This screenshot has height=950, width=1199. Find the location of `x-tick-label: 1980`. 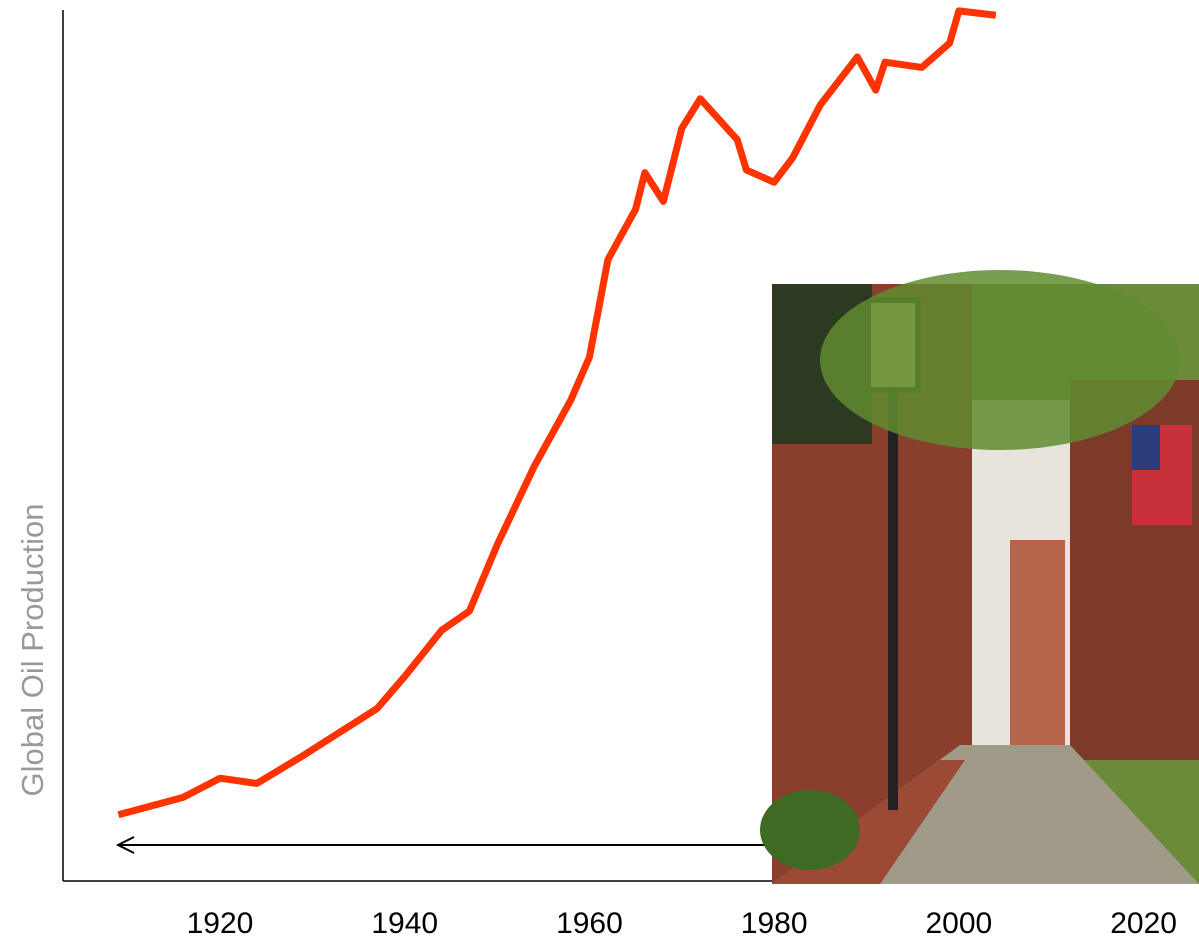

x-tick-label: 1980 is located at coordinates (774, 923).